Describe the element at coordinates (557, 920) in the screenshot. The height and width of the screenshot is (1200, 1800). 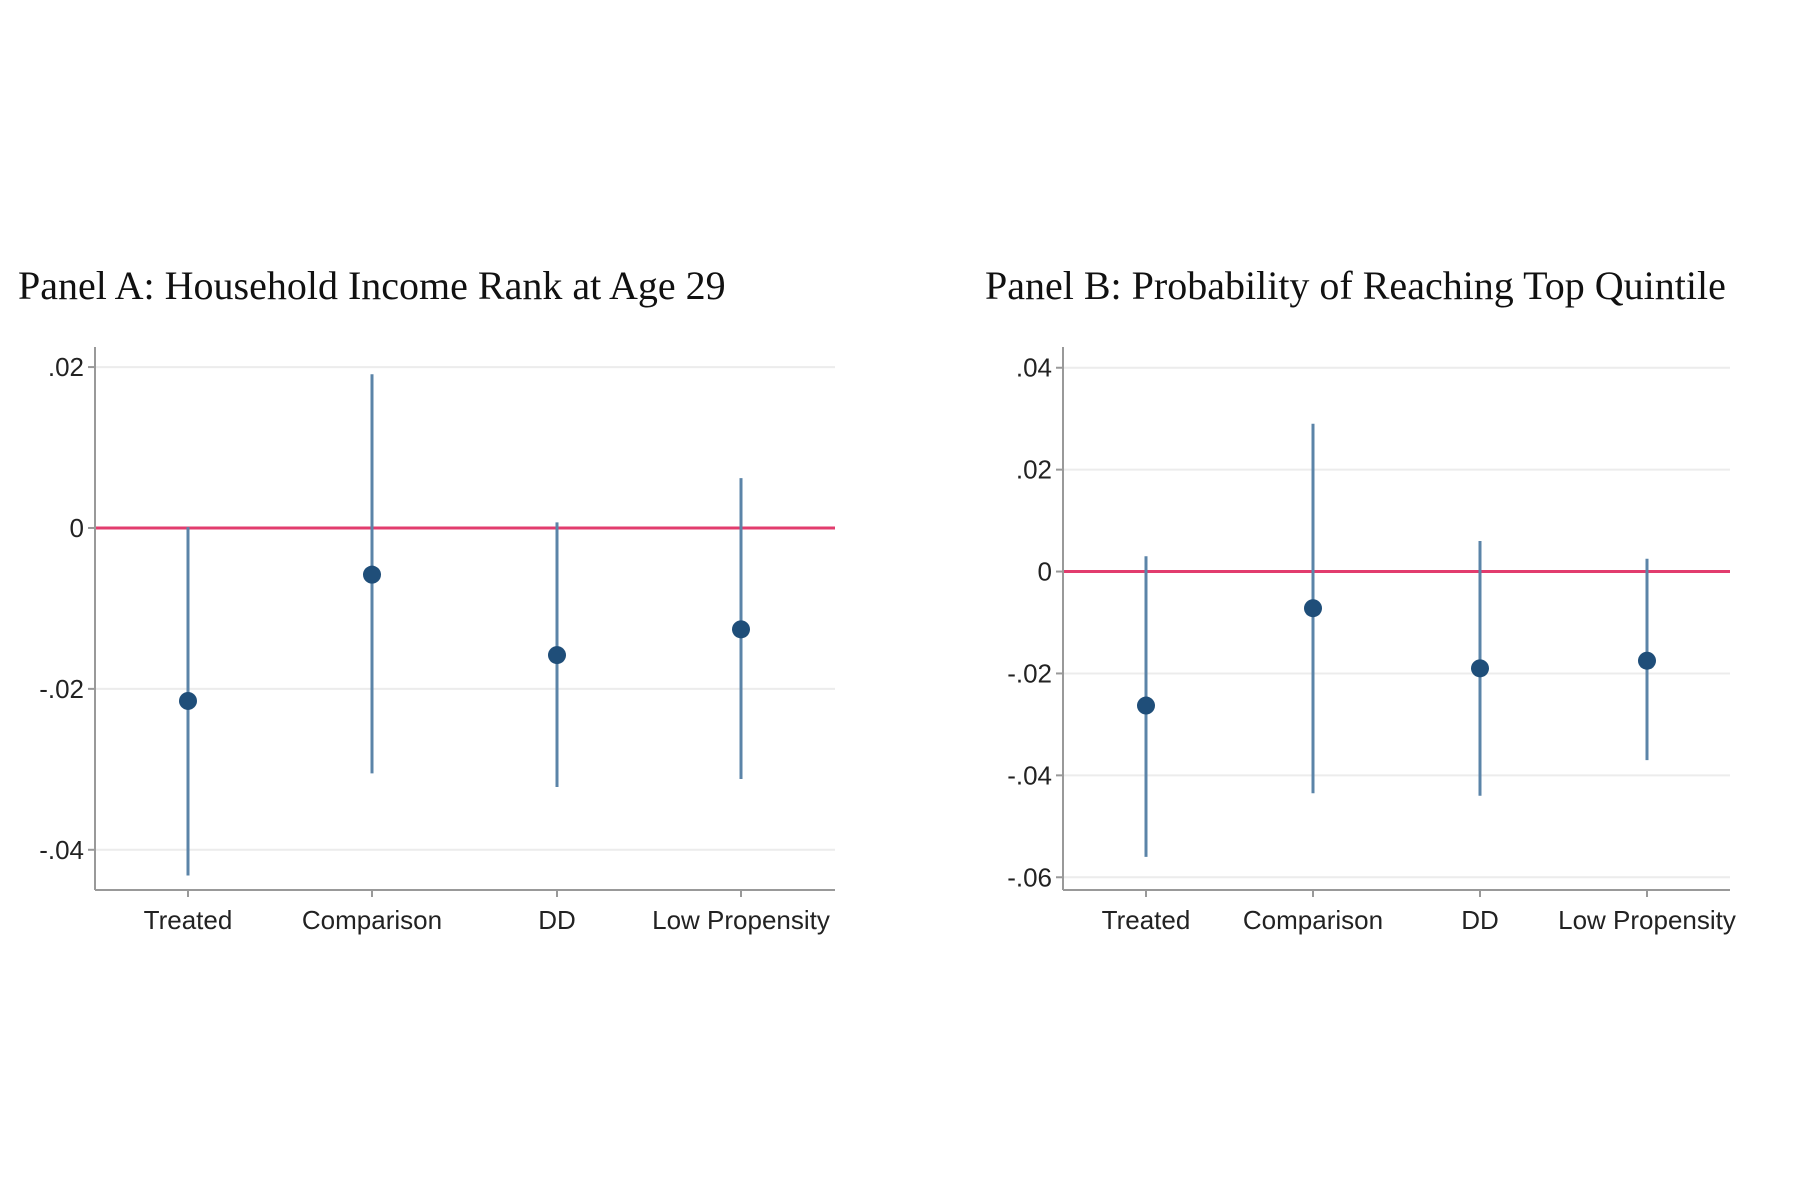
I see `panel-a-x-tick-label: DD` at that location.